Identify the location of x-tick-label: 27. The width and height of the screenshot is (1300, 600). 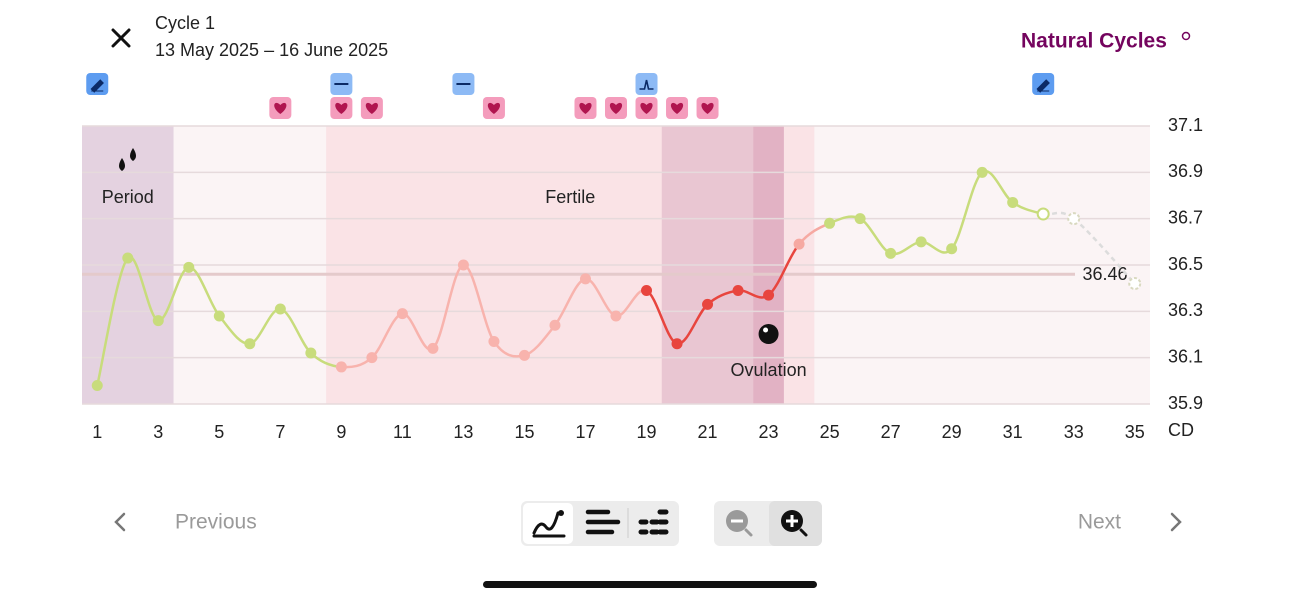
(891, 432).